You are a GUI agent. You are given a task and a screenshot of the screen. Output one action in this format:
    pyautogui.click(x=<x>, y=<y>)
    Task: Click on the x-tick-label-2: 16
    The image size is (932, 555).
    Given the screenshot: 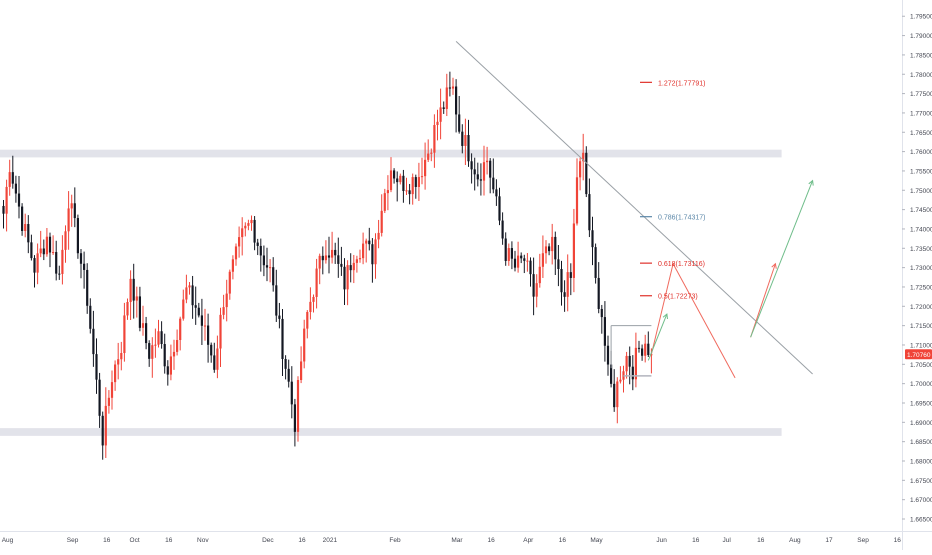 What is the action you would take?
    pyautogui.click(x=107, y=540)
    